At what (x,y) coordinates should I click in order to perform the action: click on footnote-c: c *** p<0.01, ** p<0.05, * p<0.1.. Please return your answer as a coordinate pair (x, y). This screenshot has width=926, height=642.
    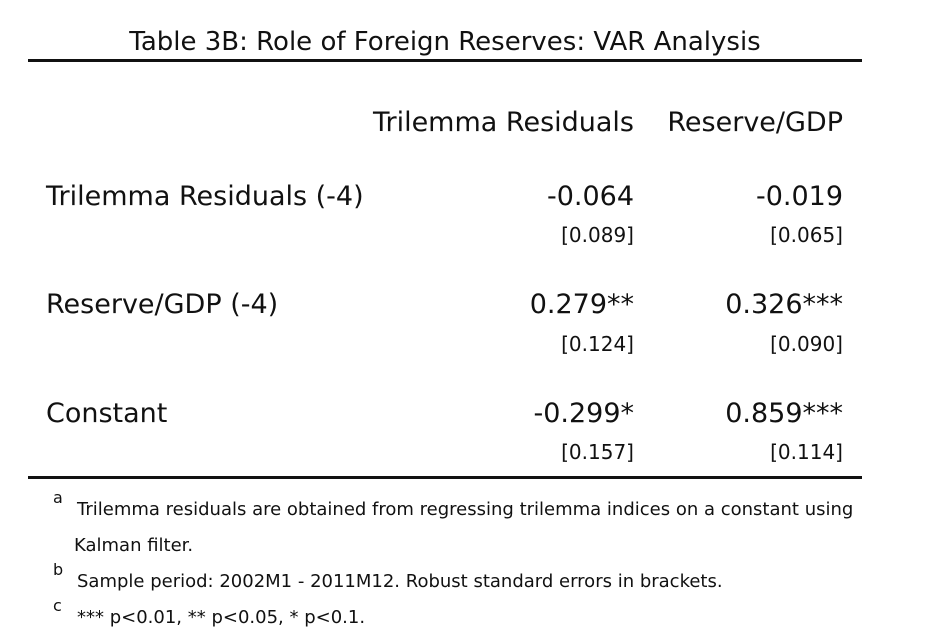
    Looking at the image, I should click on (208, 613).